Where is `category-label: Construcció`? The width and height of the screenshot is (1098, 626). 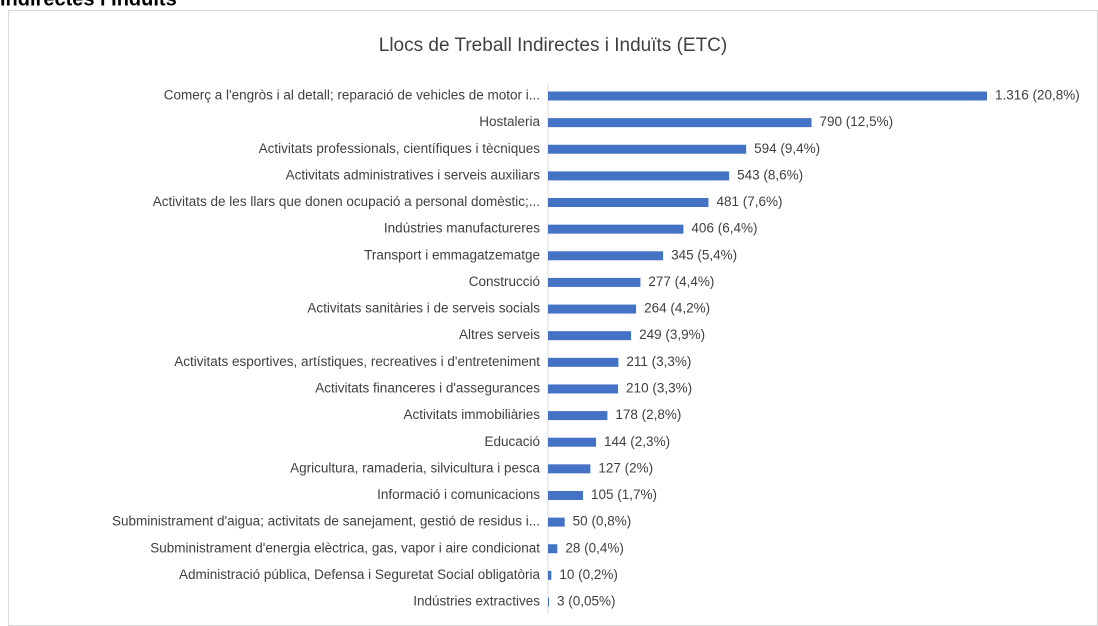
category-label: Construcció is located at coordinates (504, 281).